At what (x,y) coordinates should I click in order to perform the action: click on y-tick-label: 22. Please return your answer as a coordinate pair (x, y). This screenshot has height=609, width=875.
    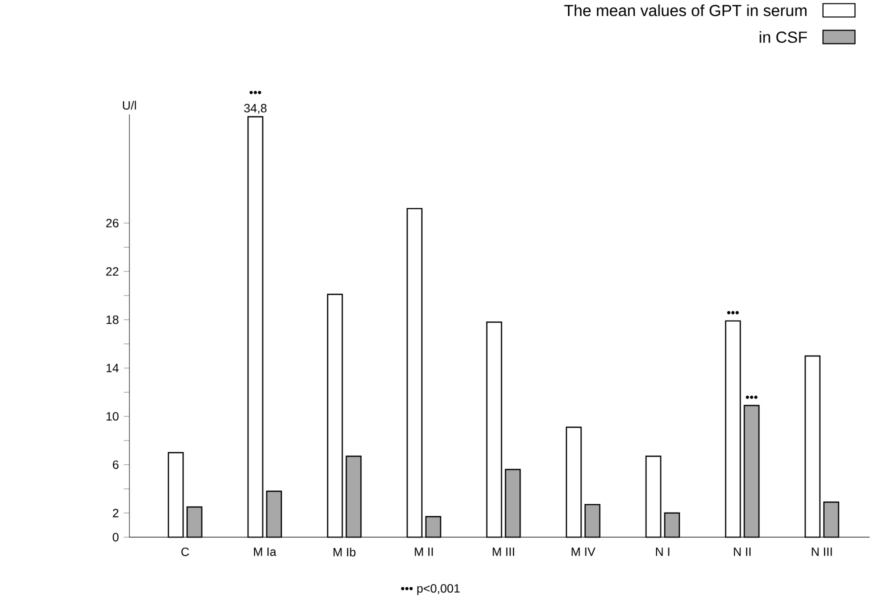
    Looking at the image, I should click on (112, 271).